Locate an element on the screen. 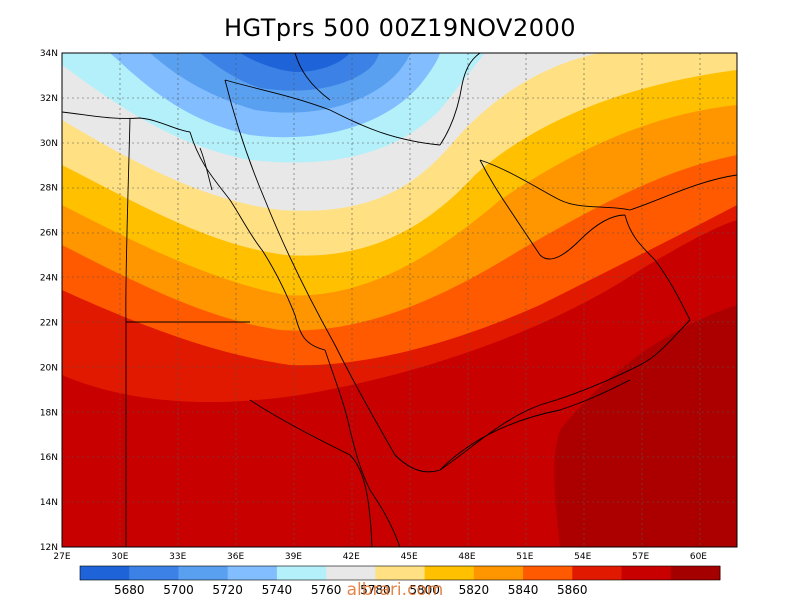 The image size is (800, 600). lon-tick-label: 33E is located at coordinates (177, 557).